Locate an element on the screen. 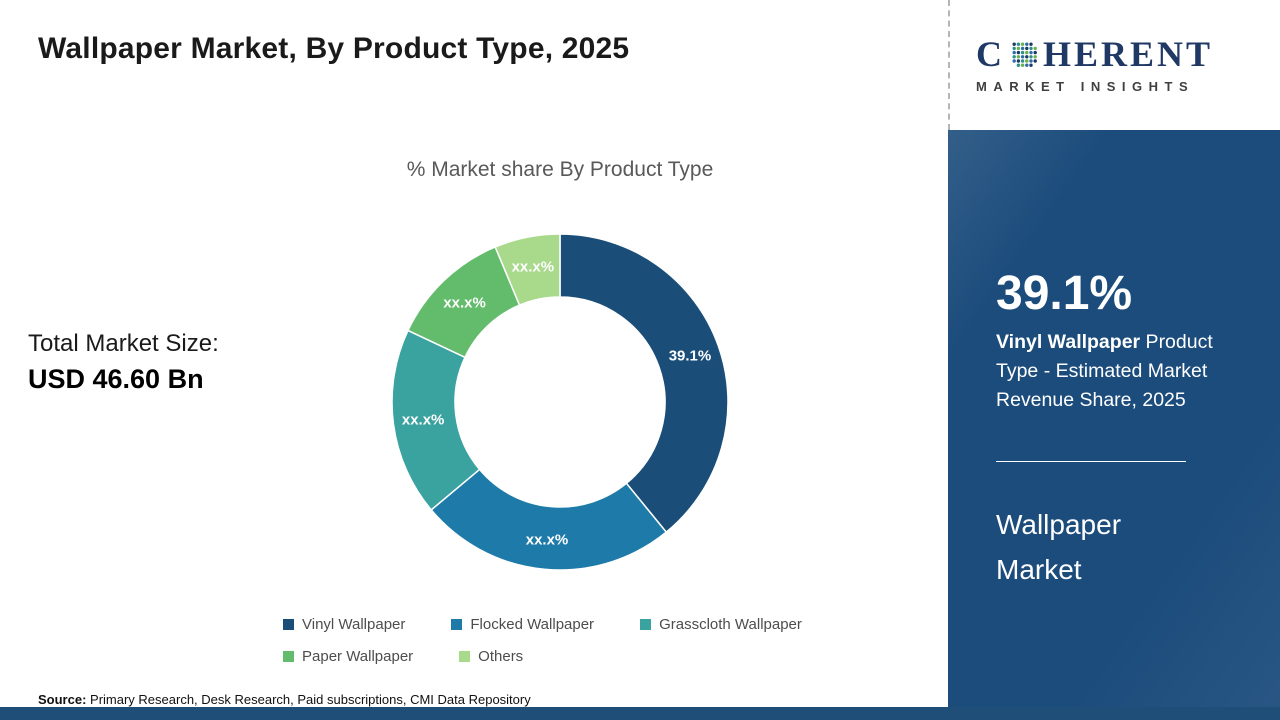 The width and height of the screenshot is (1280, 720). report-name: Wallpaper Market is located at coordinates (1059, 546).